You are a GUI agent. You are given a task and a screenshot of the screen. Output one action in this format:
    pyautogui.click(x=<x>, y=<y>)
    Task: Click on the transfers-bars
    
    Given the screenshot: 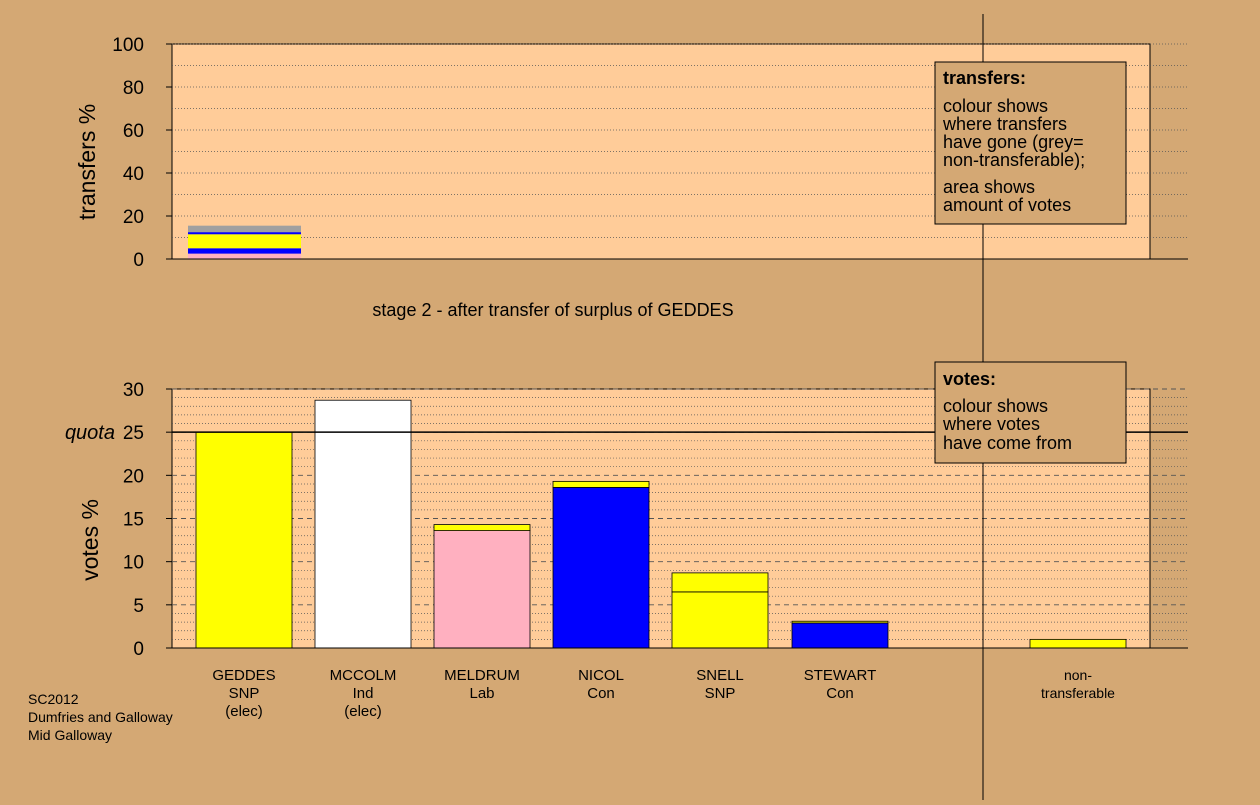 What is the action you would take?
    pyautogui.click(x=244, y=242)
    